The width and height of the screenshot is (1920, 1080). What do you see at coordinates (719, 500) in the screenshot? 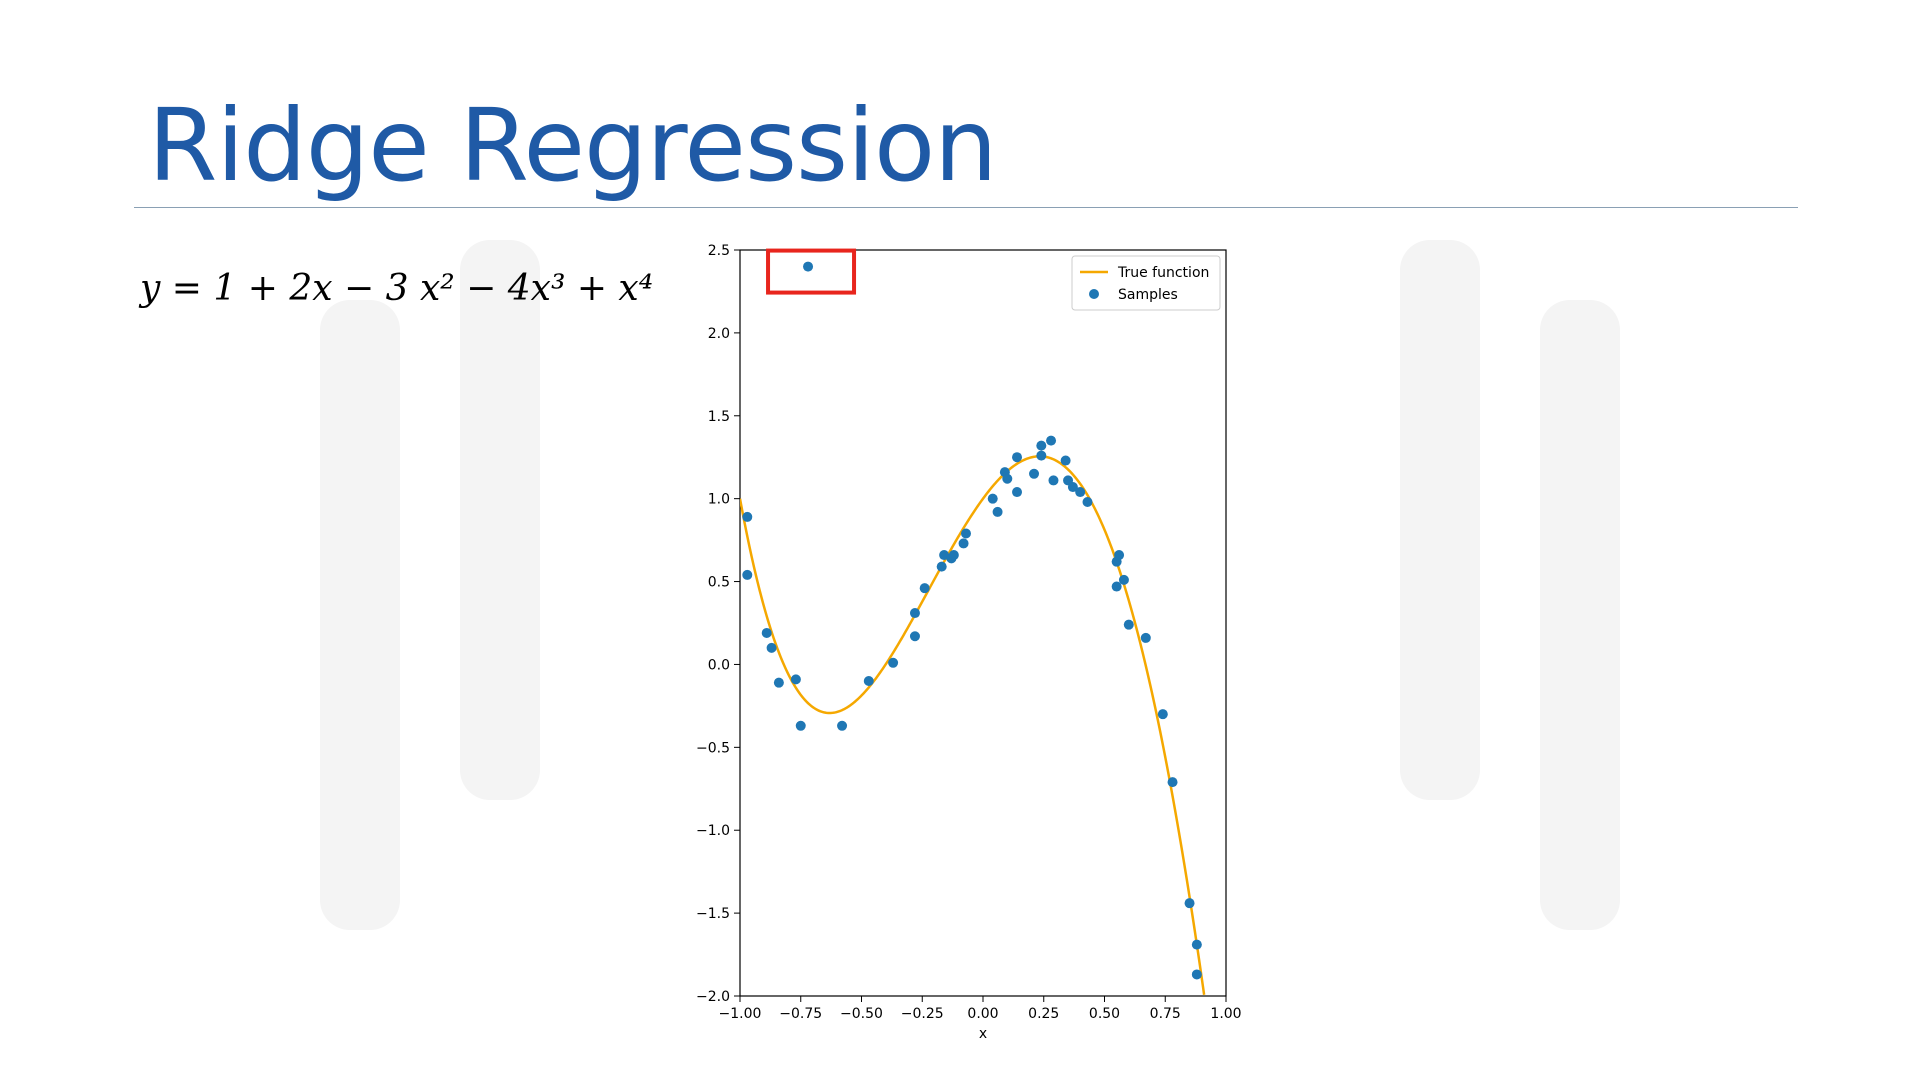
I see `y-tick-label: 1.0` at bounding box center [719, 500].